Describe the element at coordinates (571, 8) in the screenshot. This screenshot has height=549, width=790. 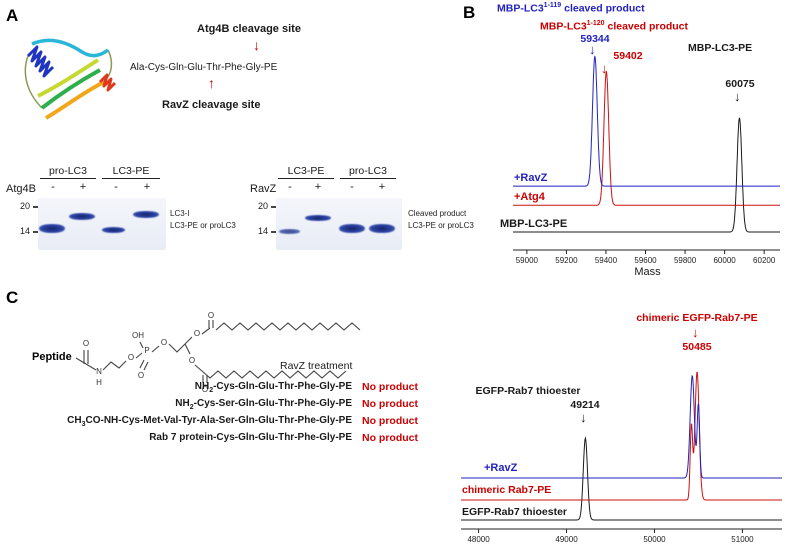
I see `mbp-lc3-1-119-title: MBP-LC31-119 cleaved product` at that location.